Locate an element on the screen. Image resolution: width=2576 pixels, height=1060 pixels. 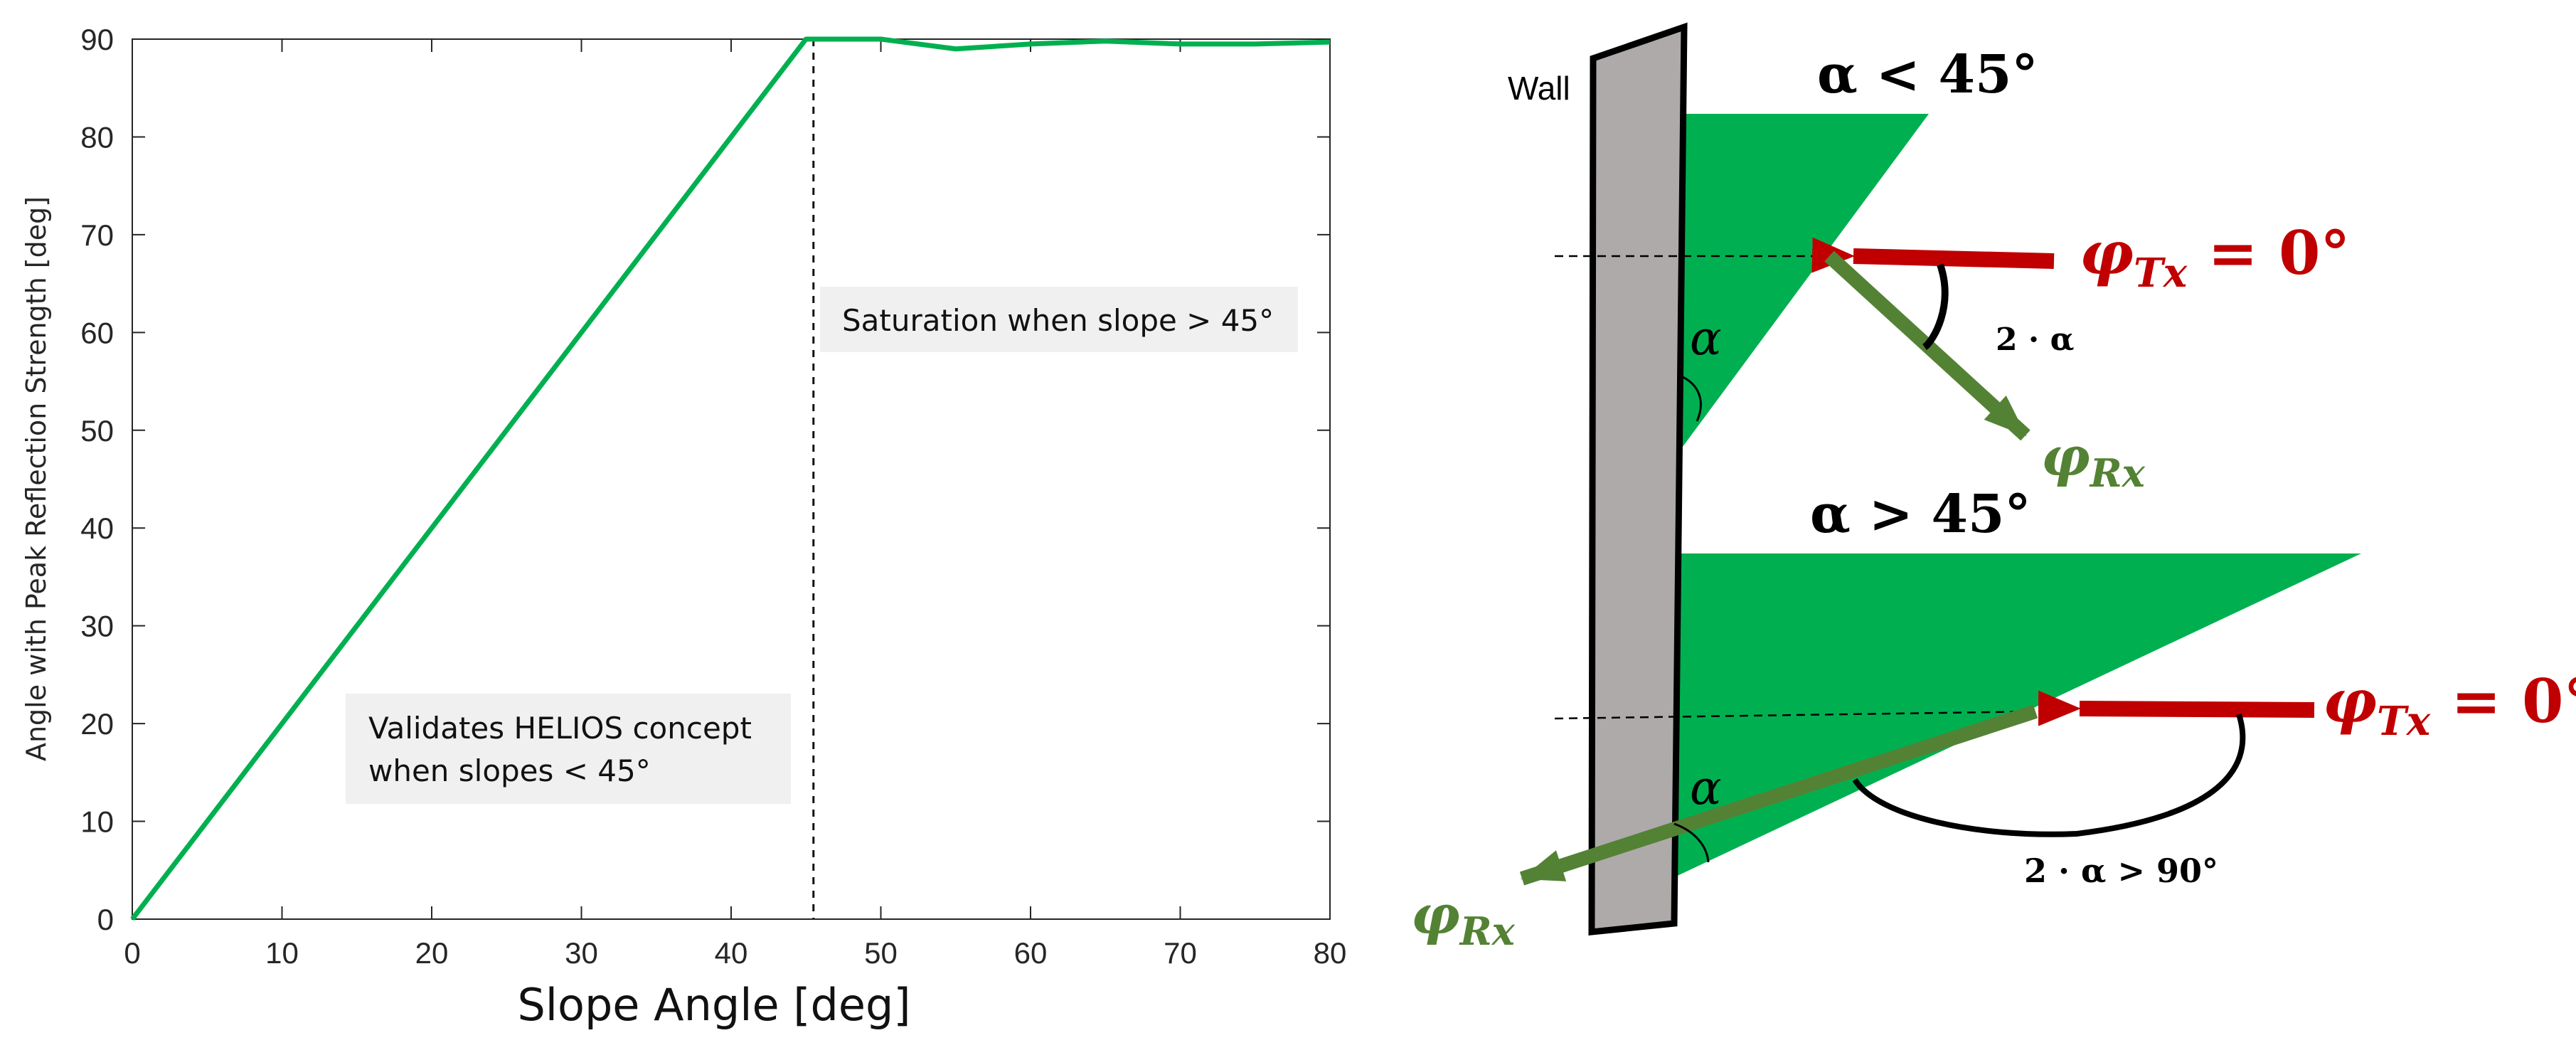
x-tick-label: 60 is located at coordinates (1031, 953).